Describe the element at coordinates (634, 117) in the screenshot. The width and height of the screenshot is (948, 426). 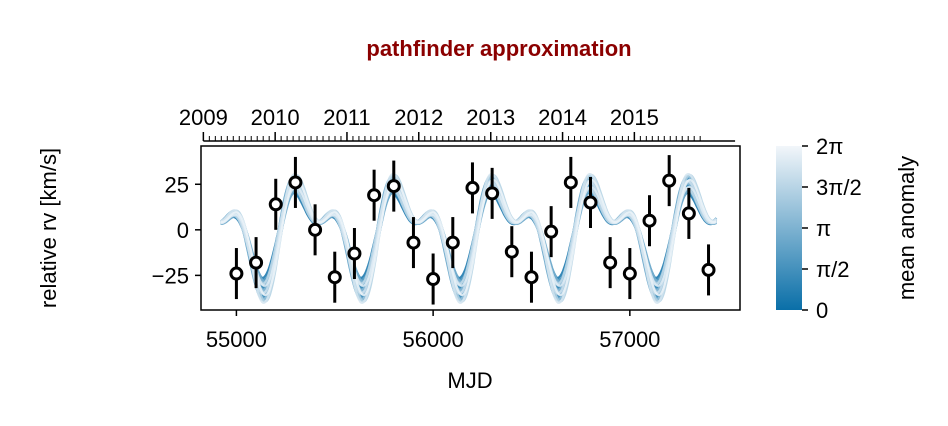
I see `top-year-label: 2015` at that location.